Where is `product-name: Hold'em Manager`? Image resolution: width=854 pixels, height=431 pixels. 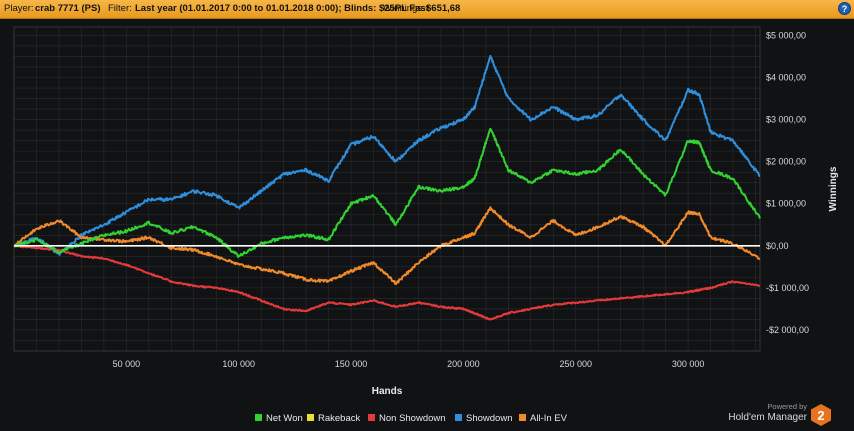
product-name: Hold'em Manager is located at coordinates (767, 417).